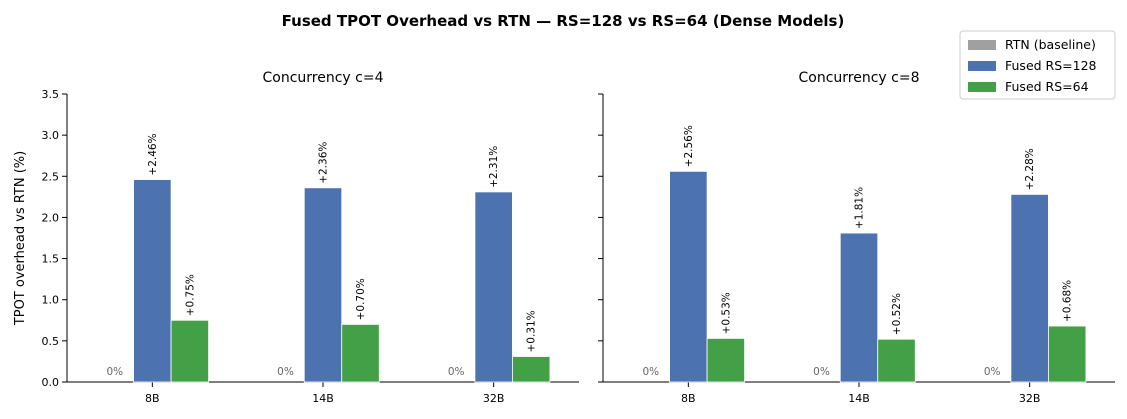 The image size is (1127, 419). I want to click on y-tick-label: 0.5, so click(51, 341).